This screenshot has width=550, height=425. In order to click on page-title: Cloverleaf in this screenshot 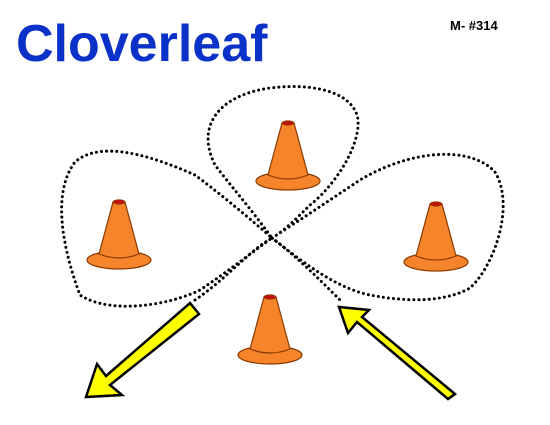, I will do `click(142, 44)`.